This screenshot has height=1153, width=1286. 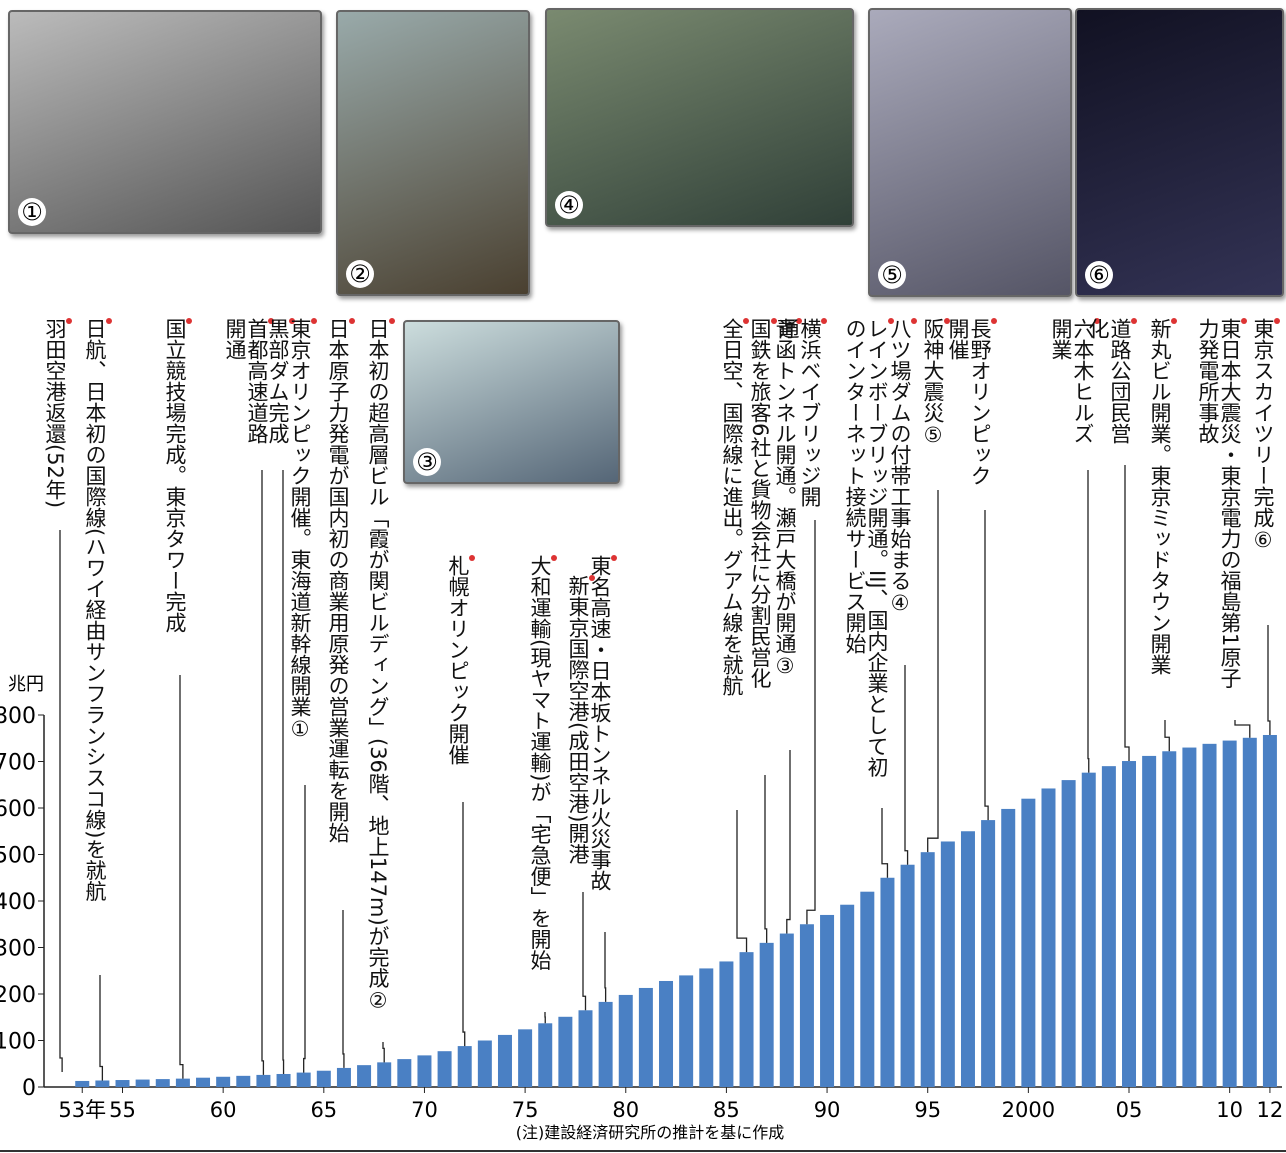 I want to click on event-label: 長野オリンピック開催, so click(x=971, y=408).